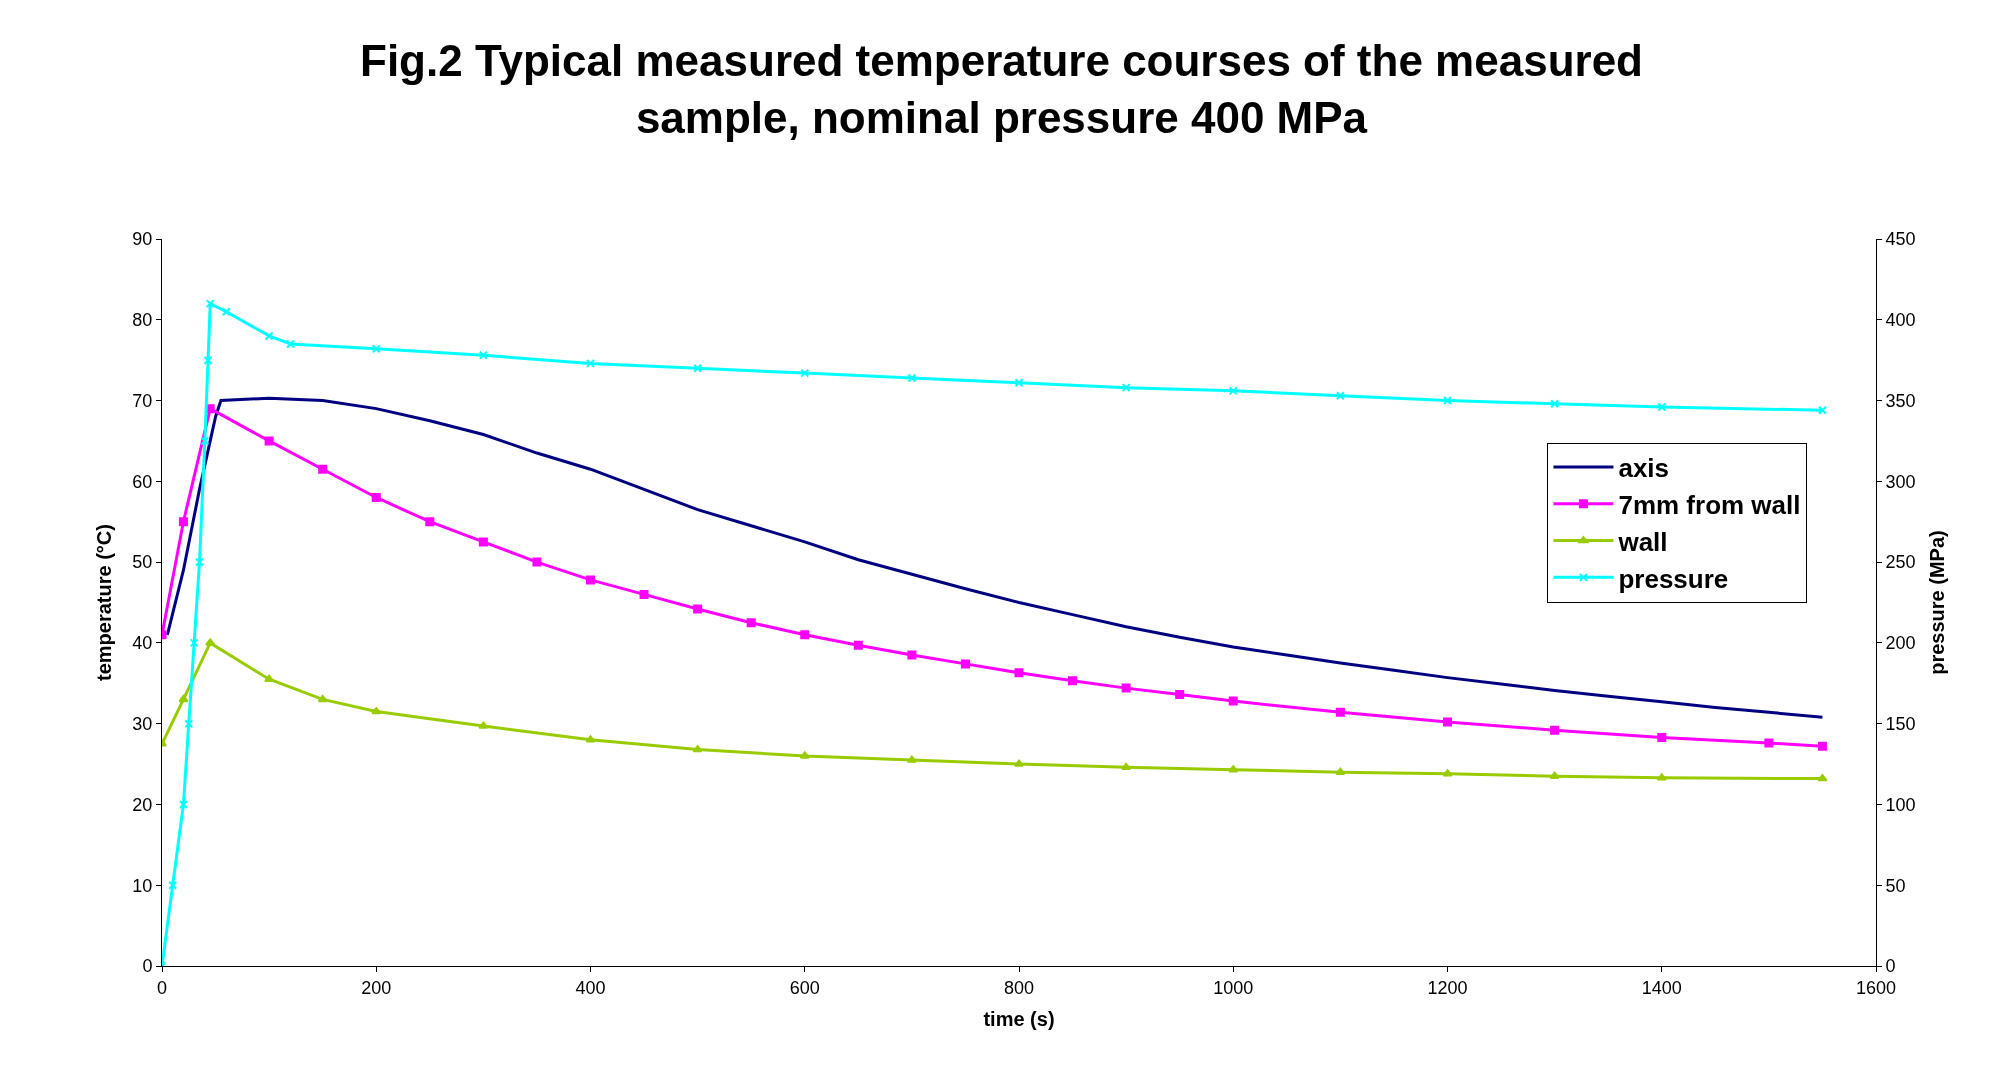 The image size is (2003, 1080). Describe the element at coordinates (1937, 602) in the screenshot. I see `y2-axis-title: pressure (MPa)` at that location.